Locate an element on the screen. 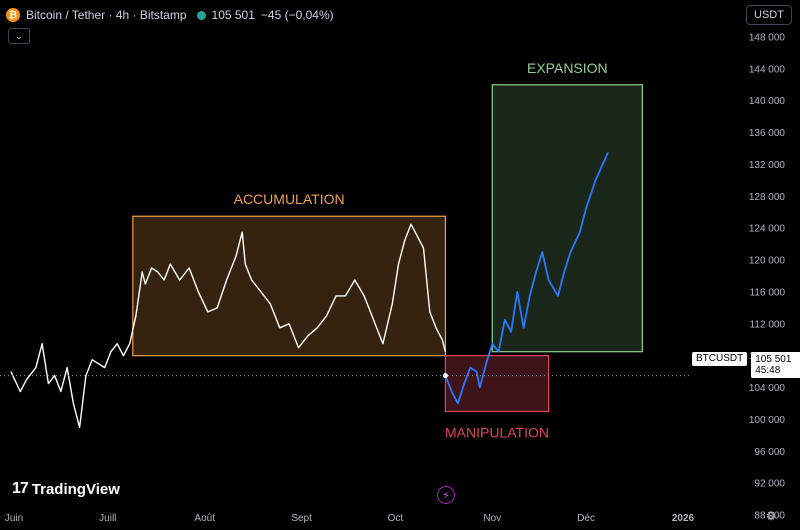 The image size is (800, 530). lightning-icon: ⚡ is located at coordinates (446, 495).